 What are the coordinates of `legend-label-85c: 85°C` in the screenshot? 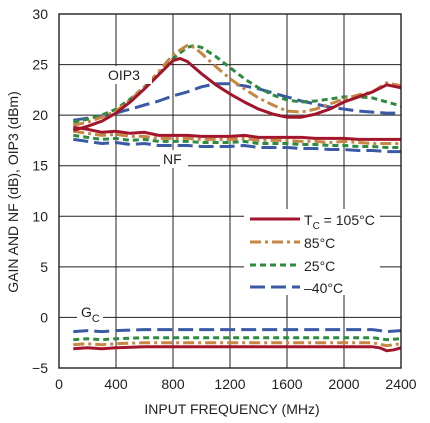 It's located at (319, 243).